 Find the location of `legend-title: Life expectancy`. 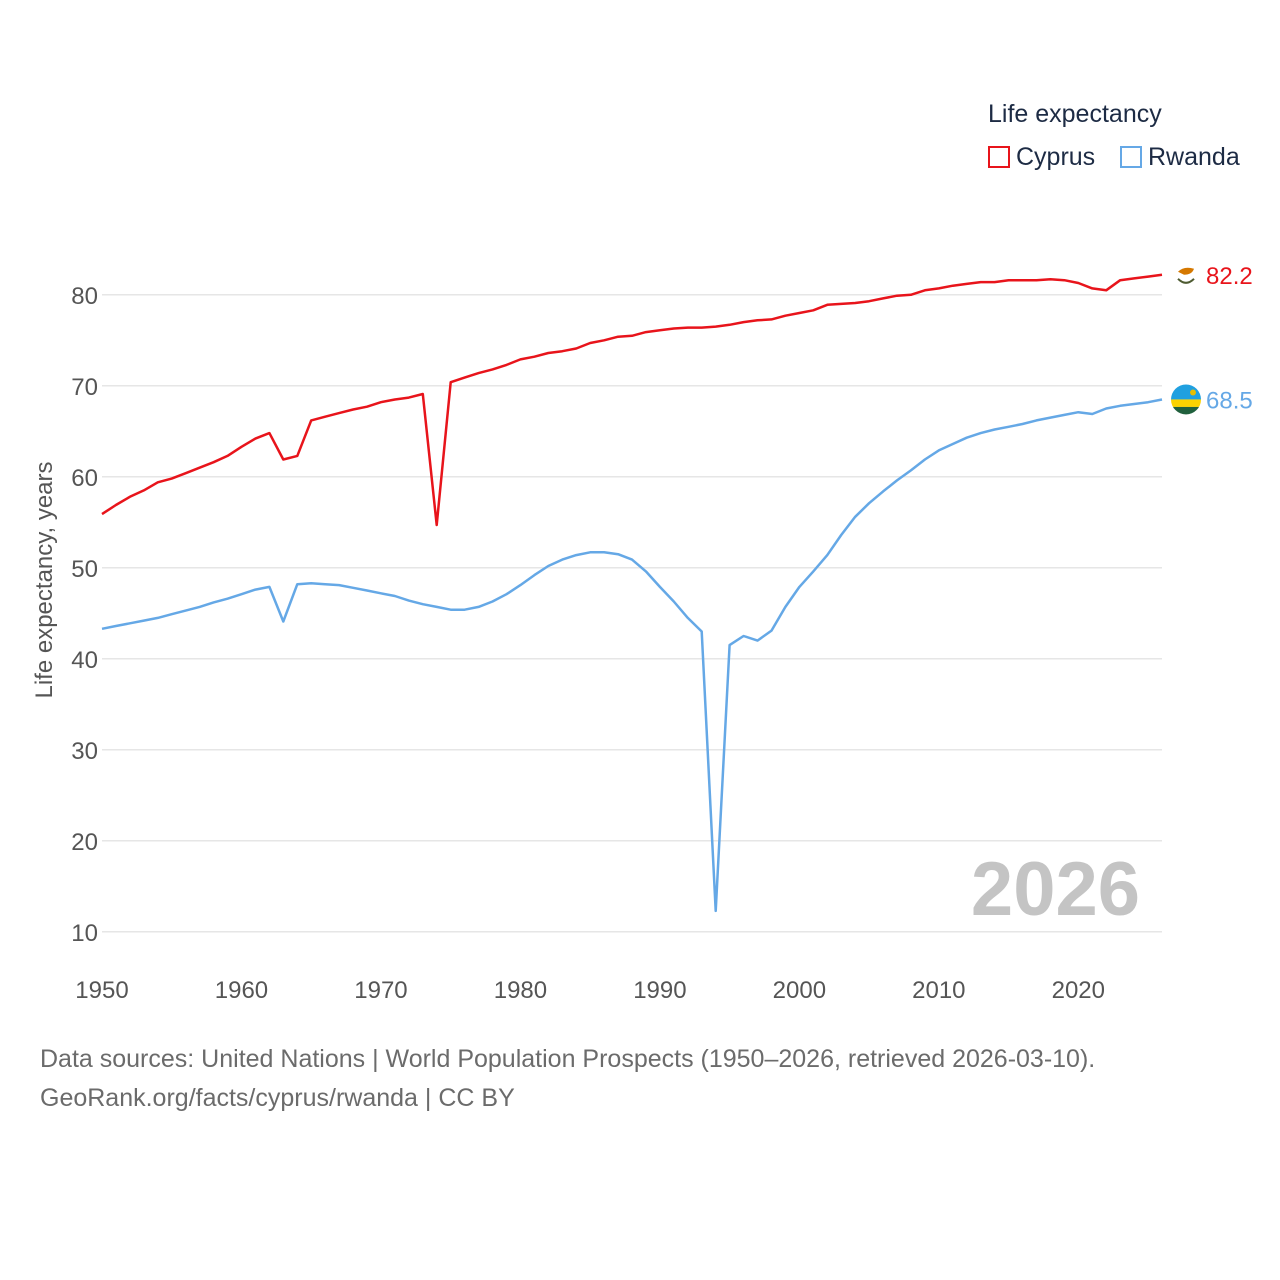

legend-title: Life expectancy is located at coordinates (1075, 114).